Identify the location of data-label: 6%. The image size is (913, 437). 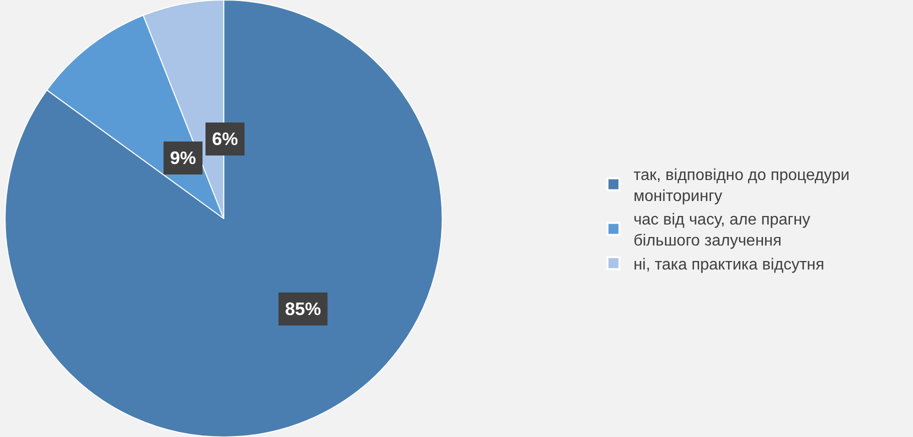
(225, 139).